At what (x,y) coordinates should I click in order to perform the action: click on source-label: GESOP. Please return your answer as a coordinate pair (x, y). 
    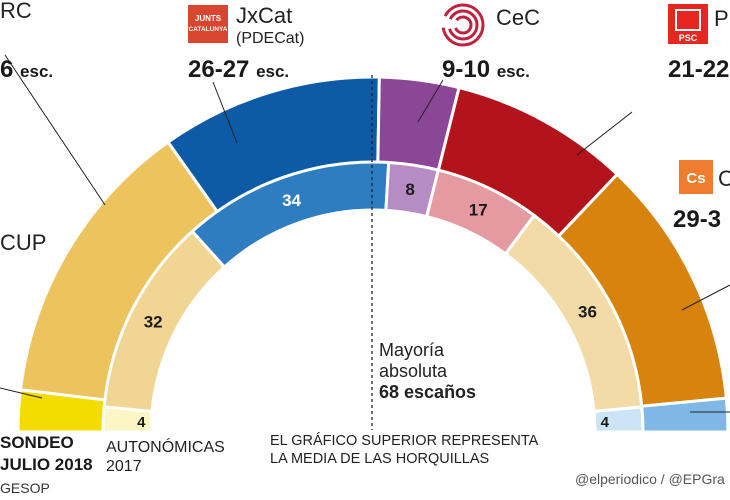
    Looking at the image, I should click on (25, 488).